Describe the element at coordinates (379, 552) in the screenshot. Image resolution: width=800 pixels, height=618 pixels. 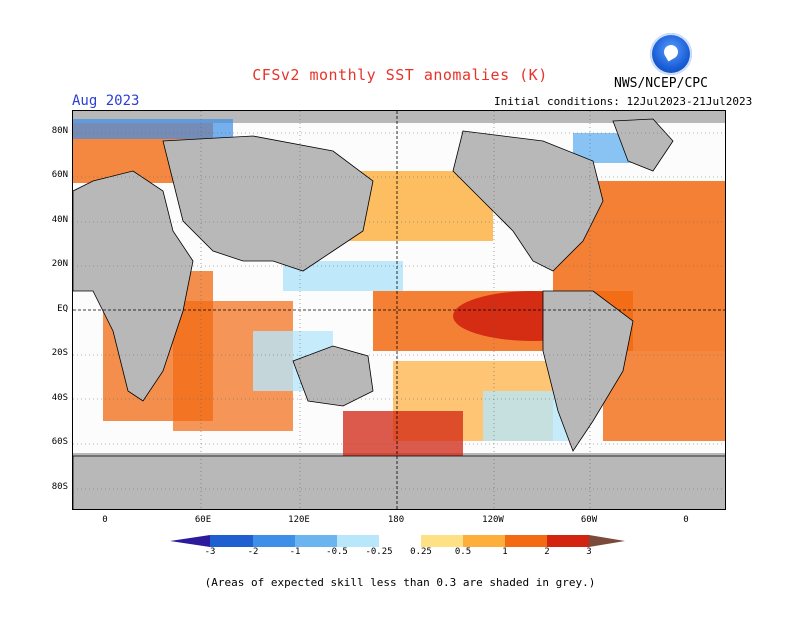
I see `colorbar-tick: -0.25` at that location.